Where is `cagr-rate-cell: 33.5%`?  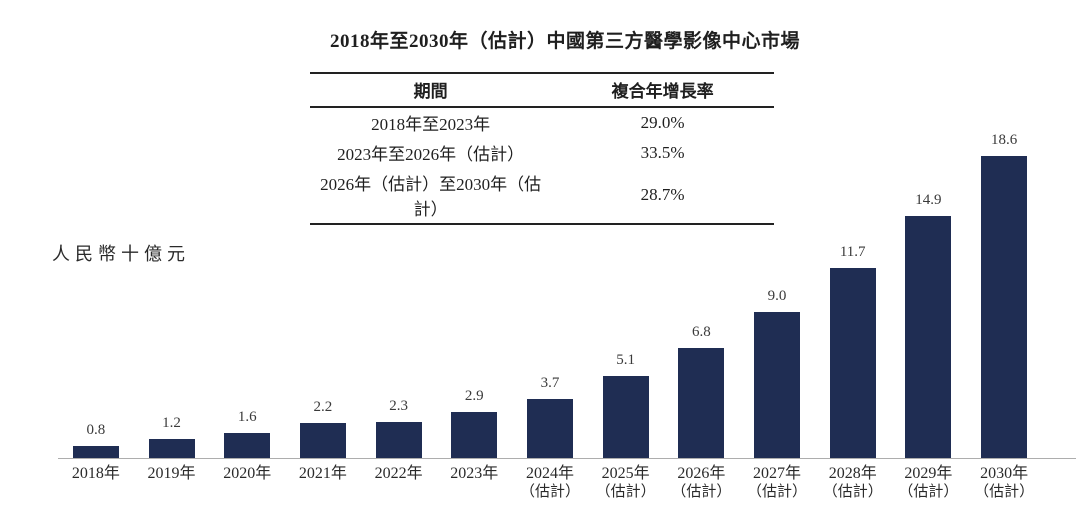
cagr-rate-cell: 33.5% is located at coordinates (662, 152).